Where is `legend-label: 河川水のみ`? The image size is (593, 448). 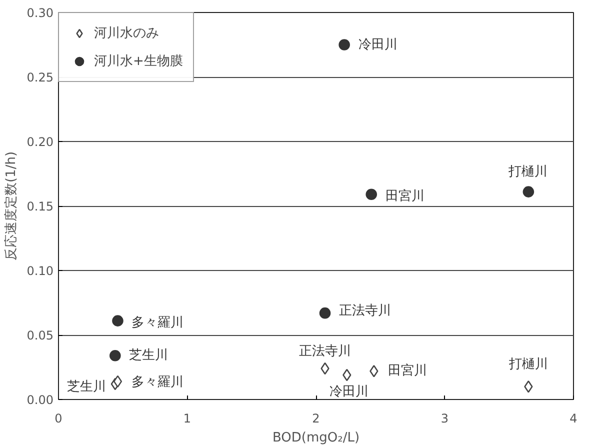
legend-label: 河川水のみ is located at coordinates (126, 33).